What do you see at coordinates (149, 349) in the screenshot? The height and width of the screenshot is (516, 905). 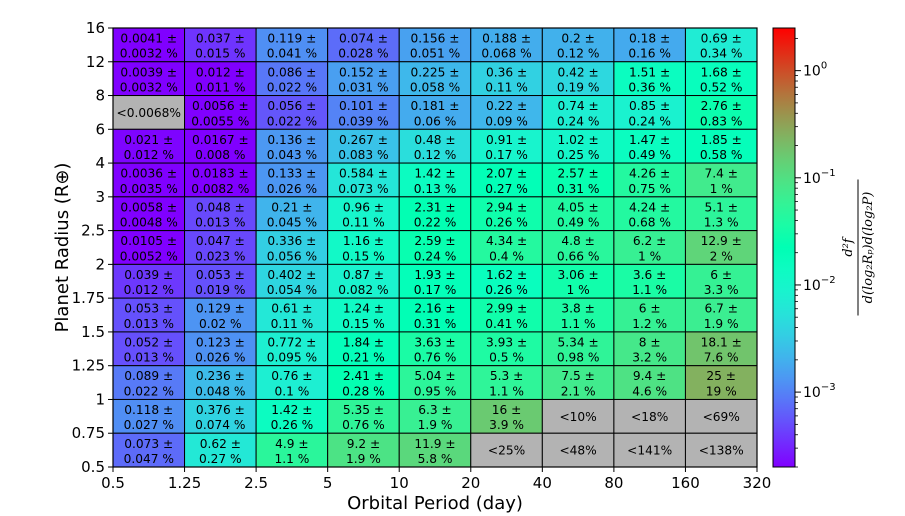 I see `heatmap-cell: 0.052 ± 0.013 %` at bounding box center [149, 349].